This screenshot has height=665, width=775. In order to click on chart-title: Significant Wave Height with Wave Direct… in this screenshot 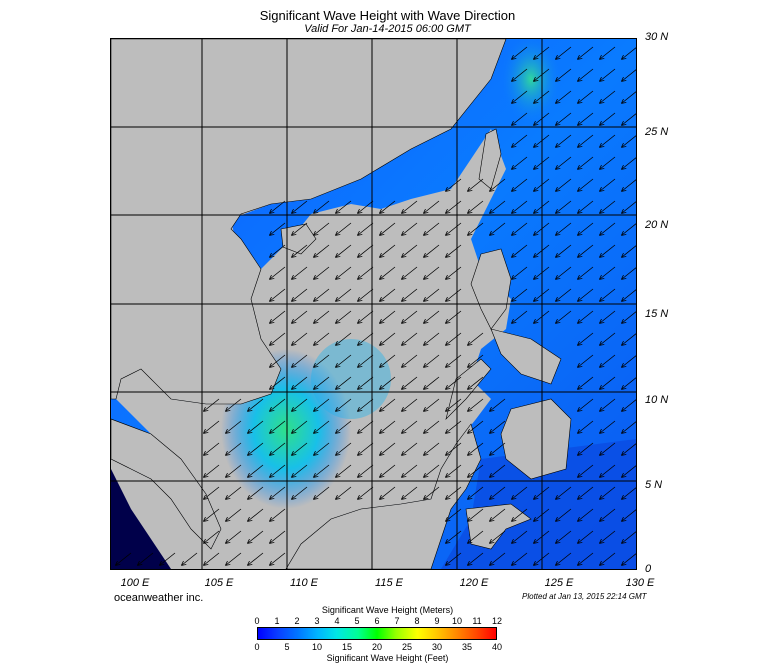, I will do `click(387, 15)`.